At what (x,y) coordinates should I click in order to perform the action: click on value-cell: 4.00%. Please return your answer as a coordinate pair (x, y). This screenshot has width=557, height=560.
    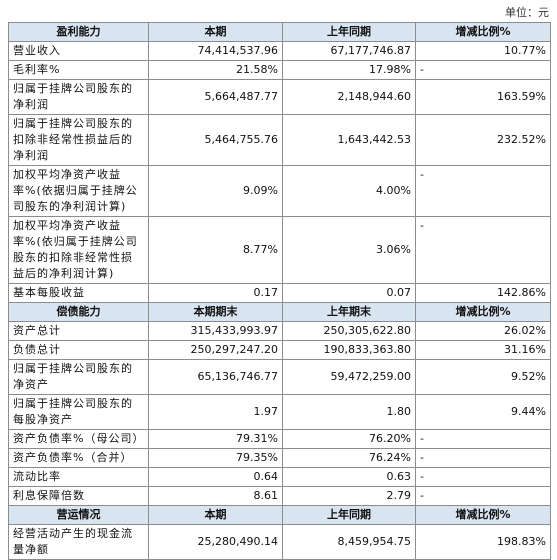
    Looking at the image, I should click on (349, 191).